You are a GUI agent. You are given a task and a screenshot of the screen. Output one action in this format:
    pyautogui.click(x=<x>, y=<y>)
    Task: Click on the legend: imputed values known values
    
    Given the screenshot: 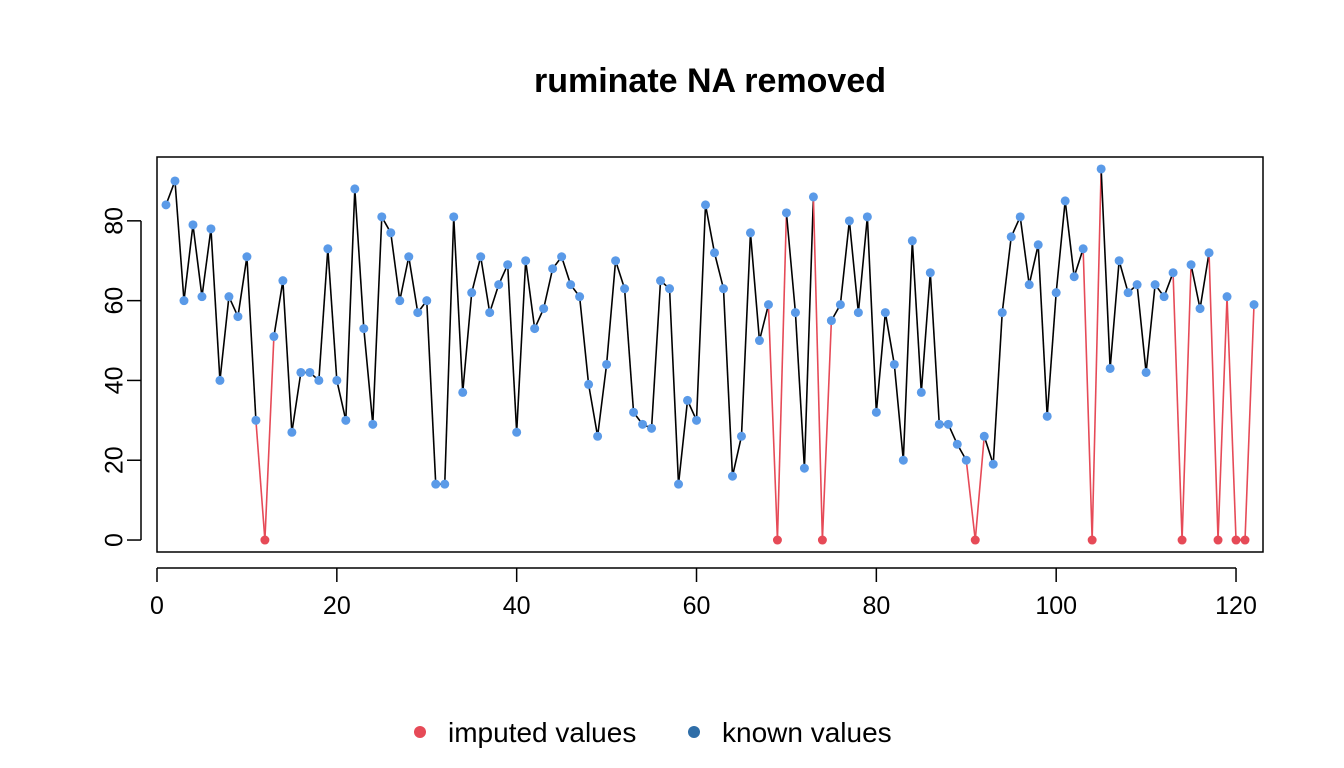 What is the action you would take?
    pyautogui.click(x=653, y=732)
    